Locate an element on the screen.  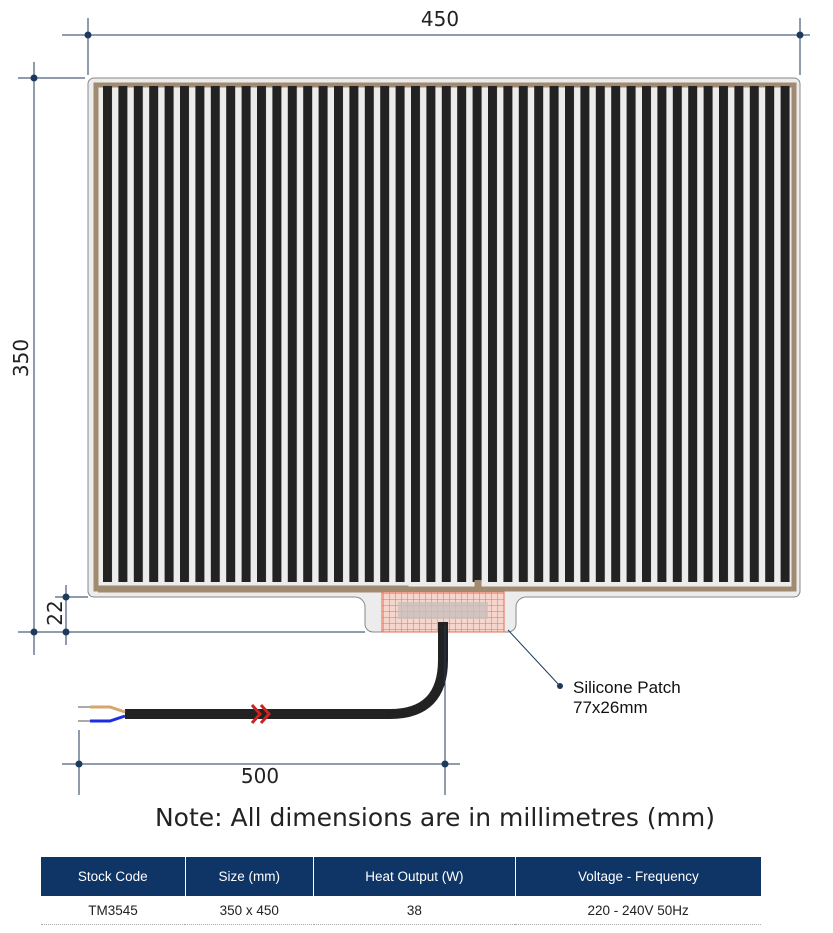
cell-stock-code: TM3545 is located at coordinates (113, 910).